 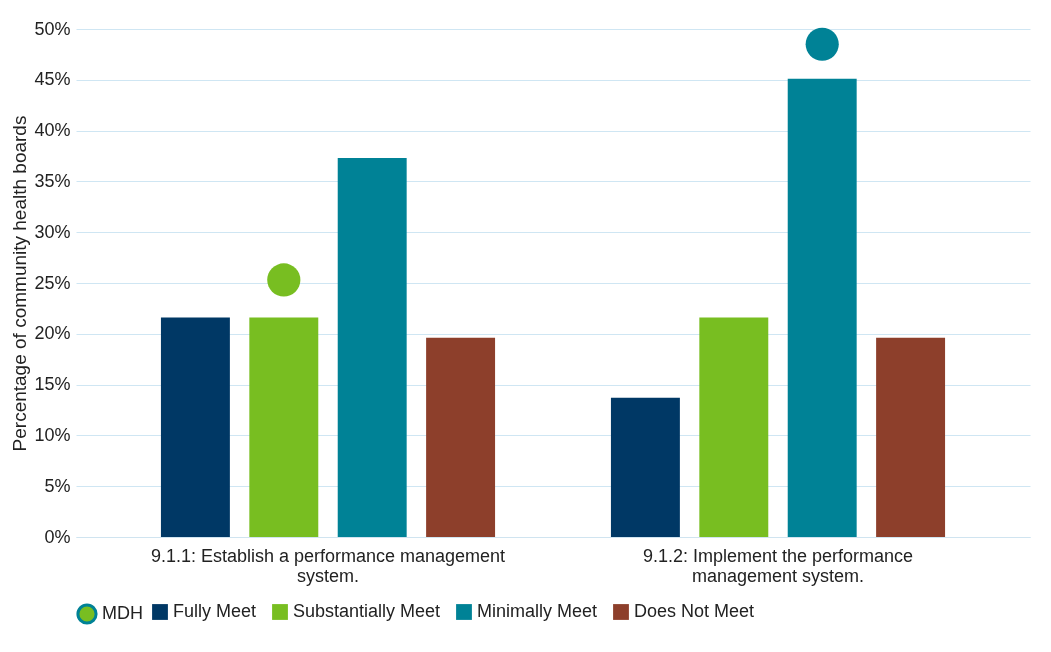 What do you see at coordinates (215, 611) in the screenshot?
I see `legend-label: Fully Meet` at bounding box center [215, 611].